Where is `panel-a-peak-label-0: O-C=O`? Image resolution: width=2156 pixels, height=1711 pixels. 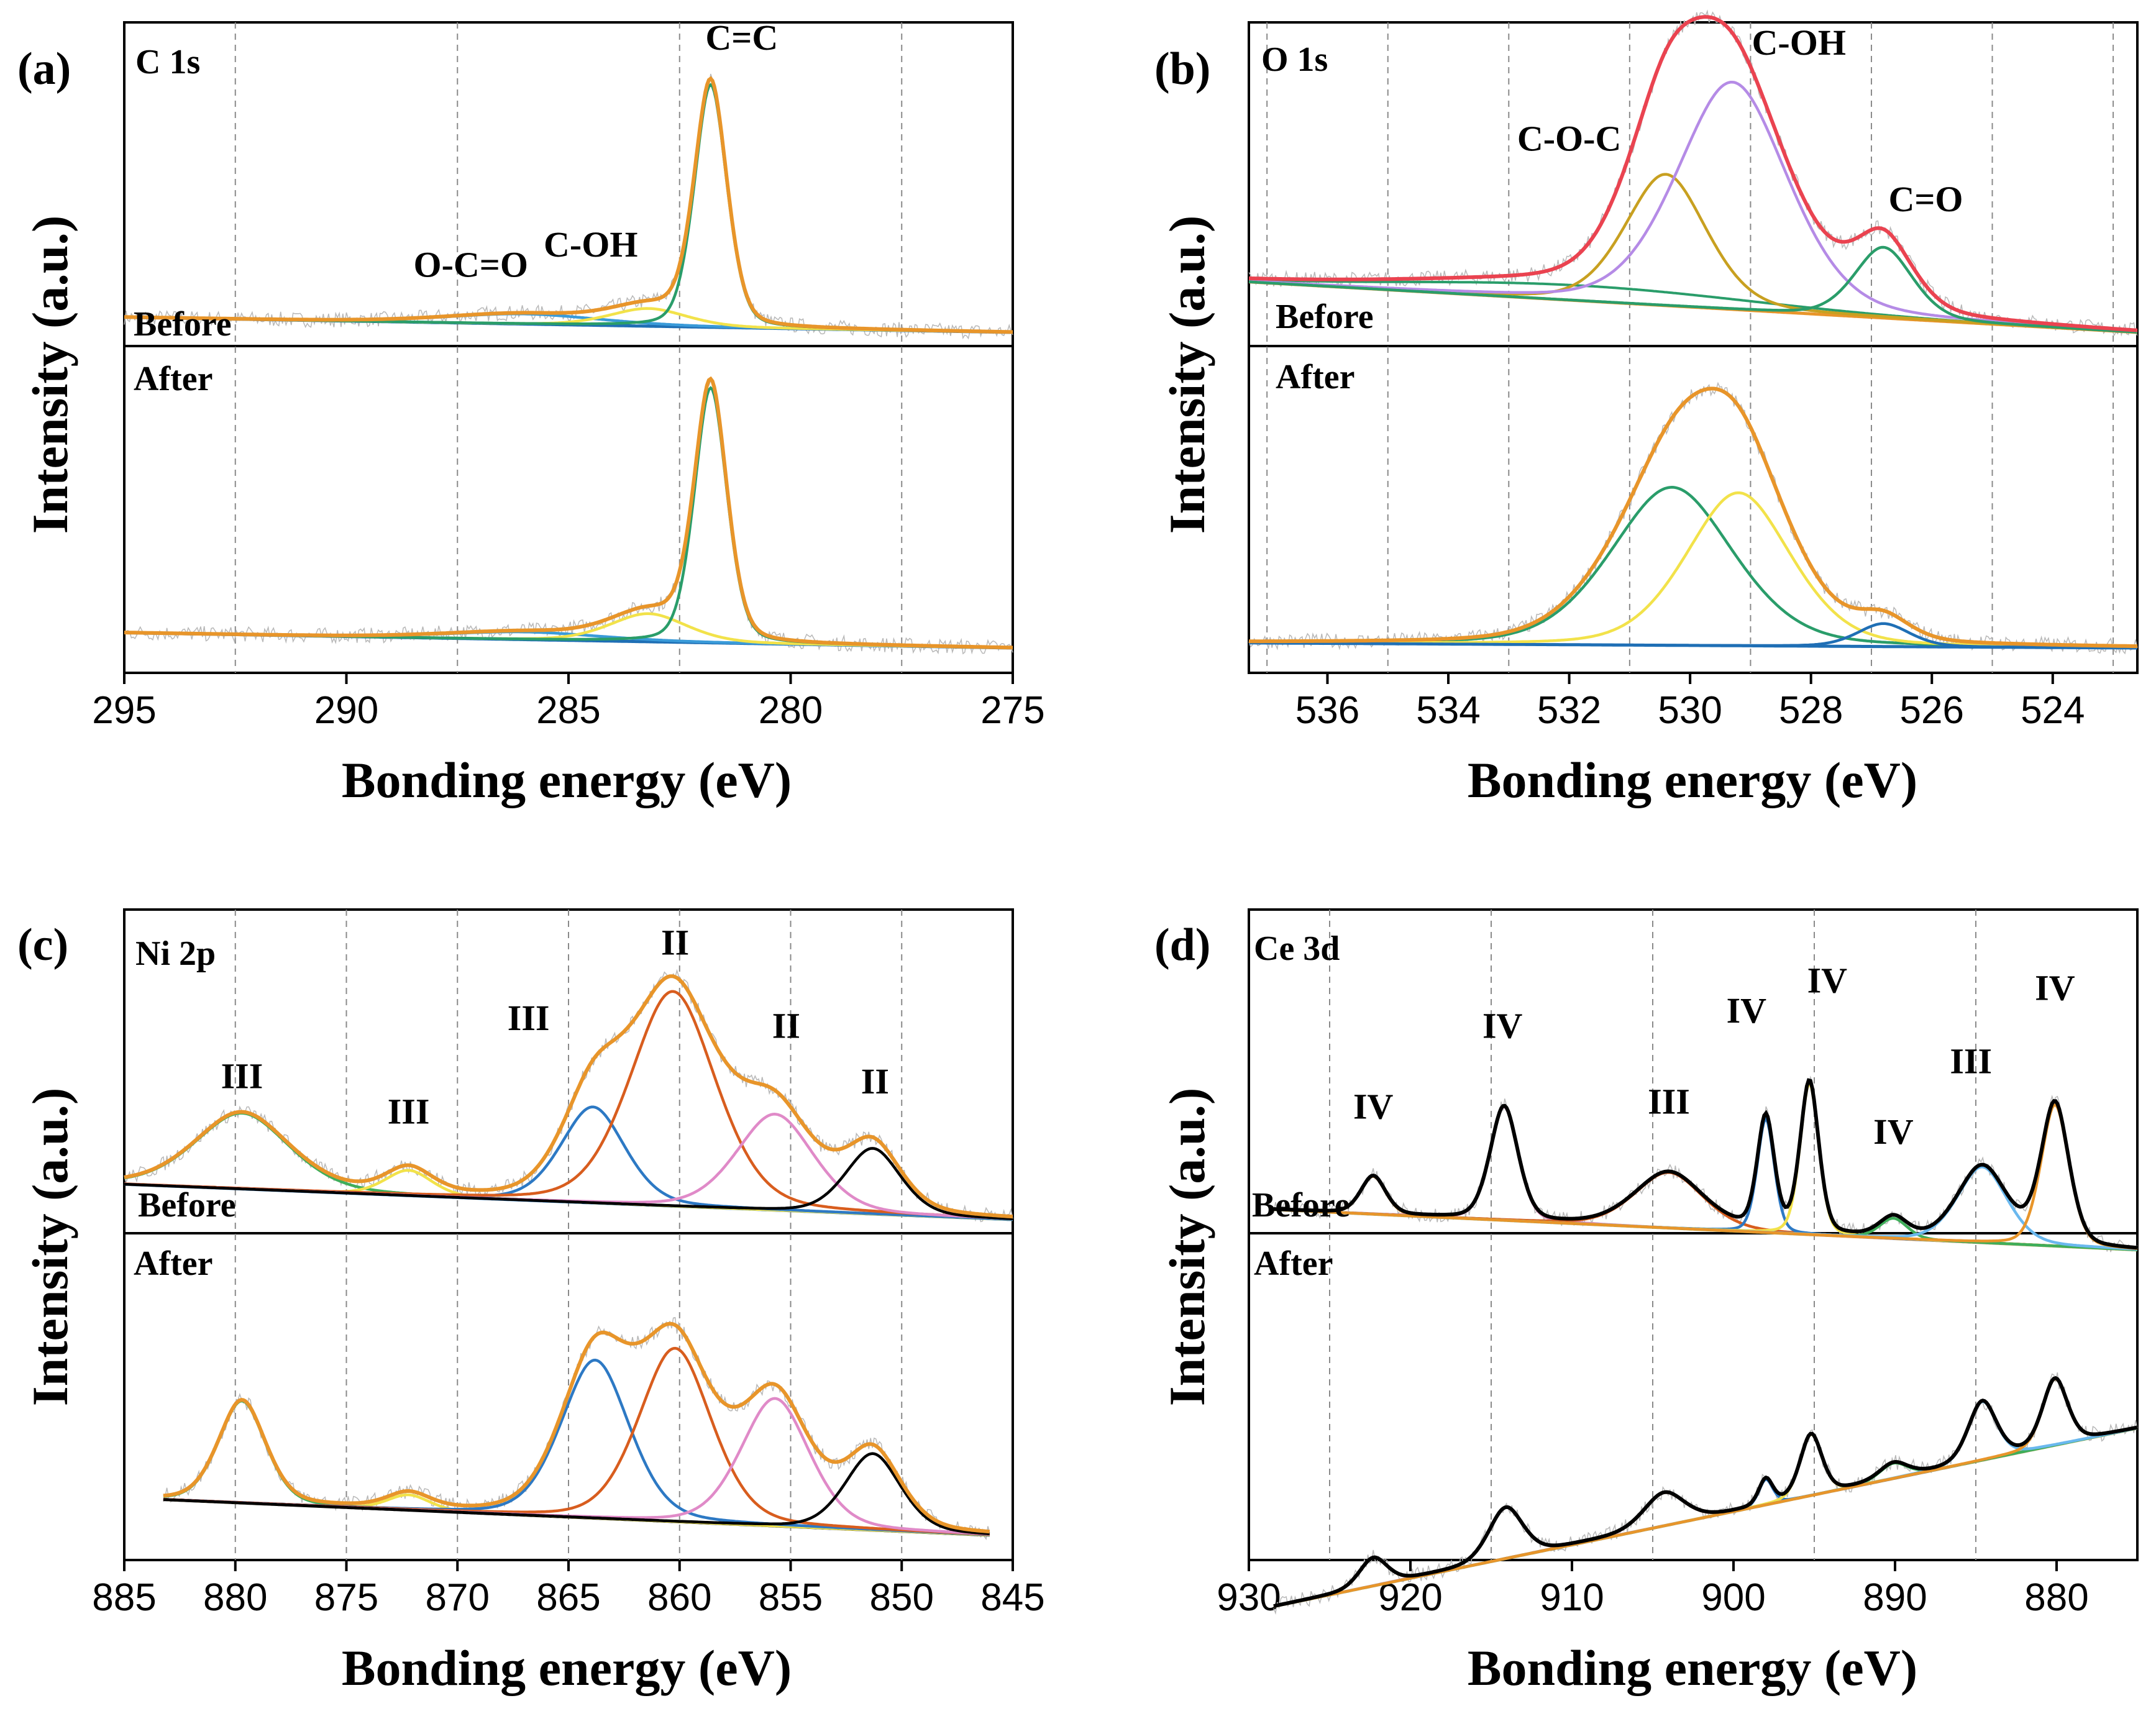
panel-a-peak-label-0: O-C=O is located at coordinates (470, 265).